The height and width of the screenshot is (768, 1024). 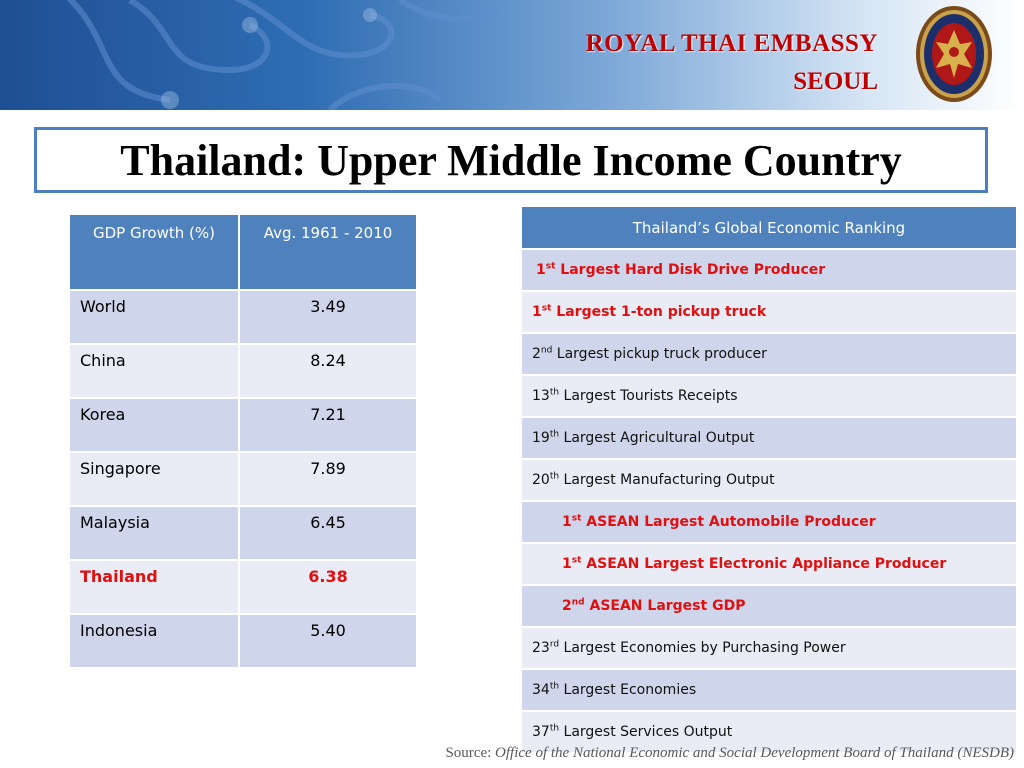 I want to click on table-row: 37th Largest Services Output, so click(x=769, y=732).